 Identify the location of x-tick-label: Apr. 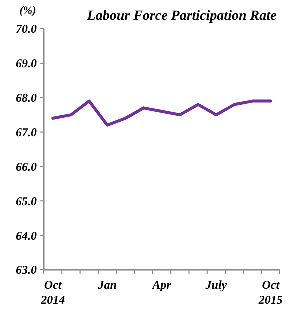
(162, 285).